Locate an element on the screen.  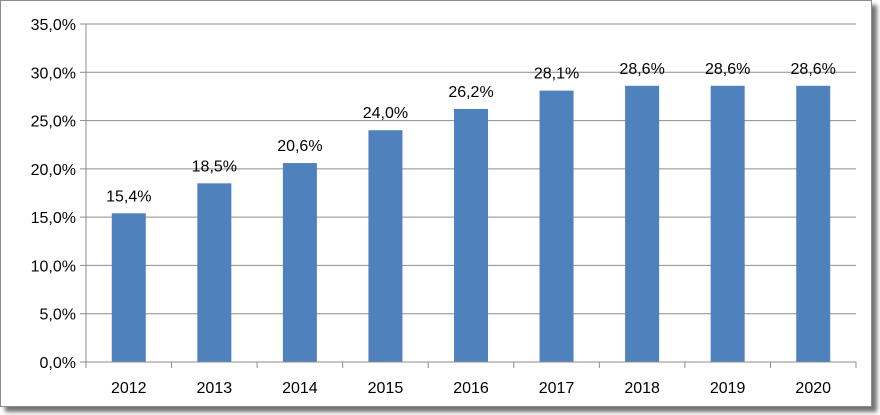
x-axis-tick-labels: 2012 2013 2014 2015 2016 2017 2018 2019 2020 is located at coordinates (471, 388).